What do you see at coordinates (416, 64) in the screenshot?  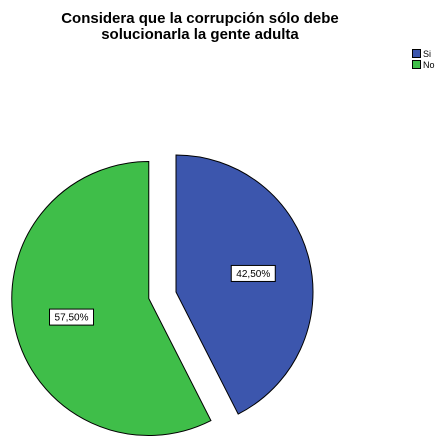 I see `legend-swatch-no` at bounding box center [416, 64].